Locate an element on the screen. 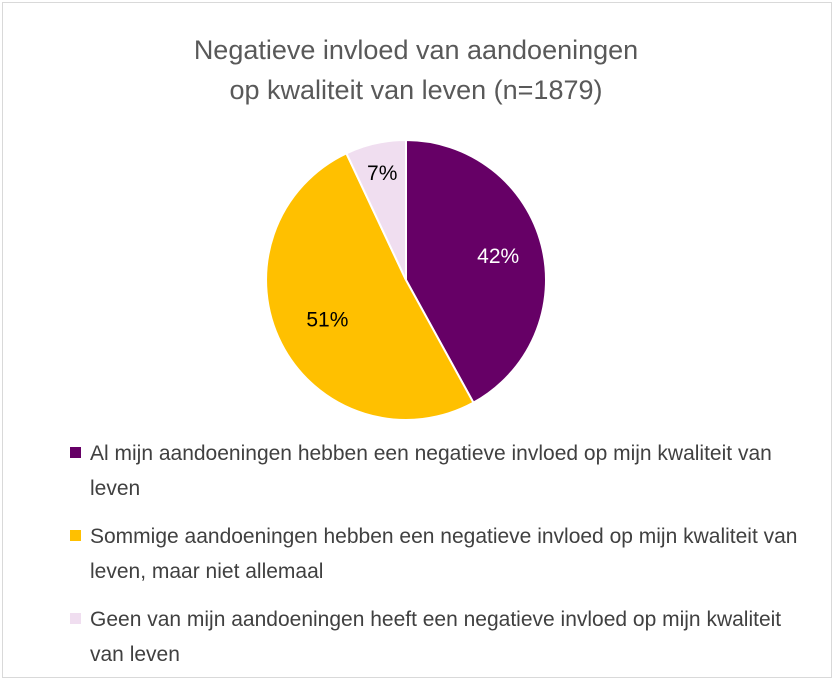 This screenshot has width=836, height=685. pie-slice-none is located at coordinates (376, 209).